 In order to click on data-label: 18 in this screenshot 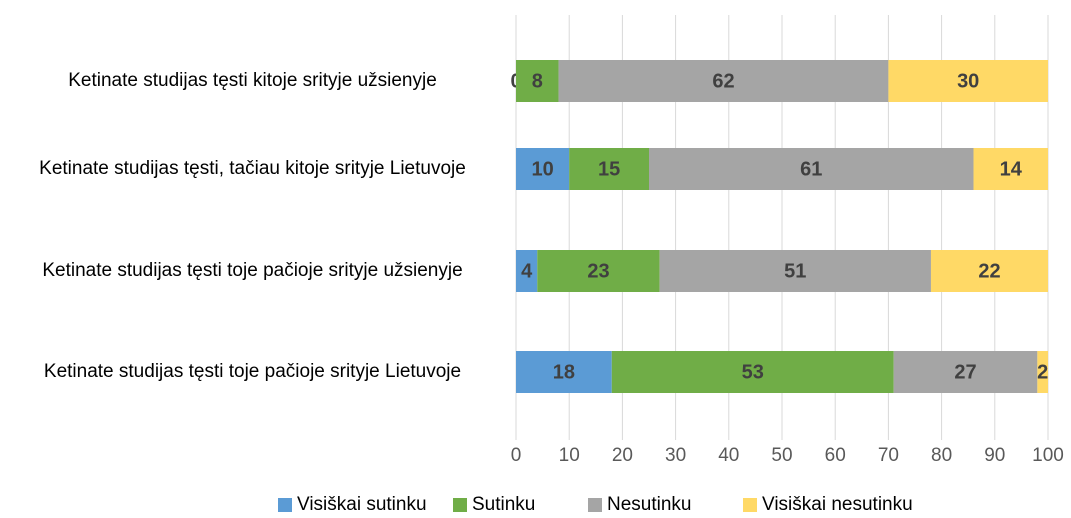, I will do `click(564, 372)`.